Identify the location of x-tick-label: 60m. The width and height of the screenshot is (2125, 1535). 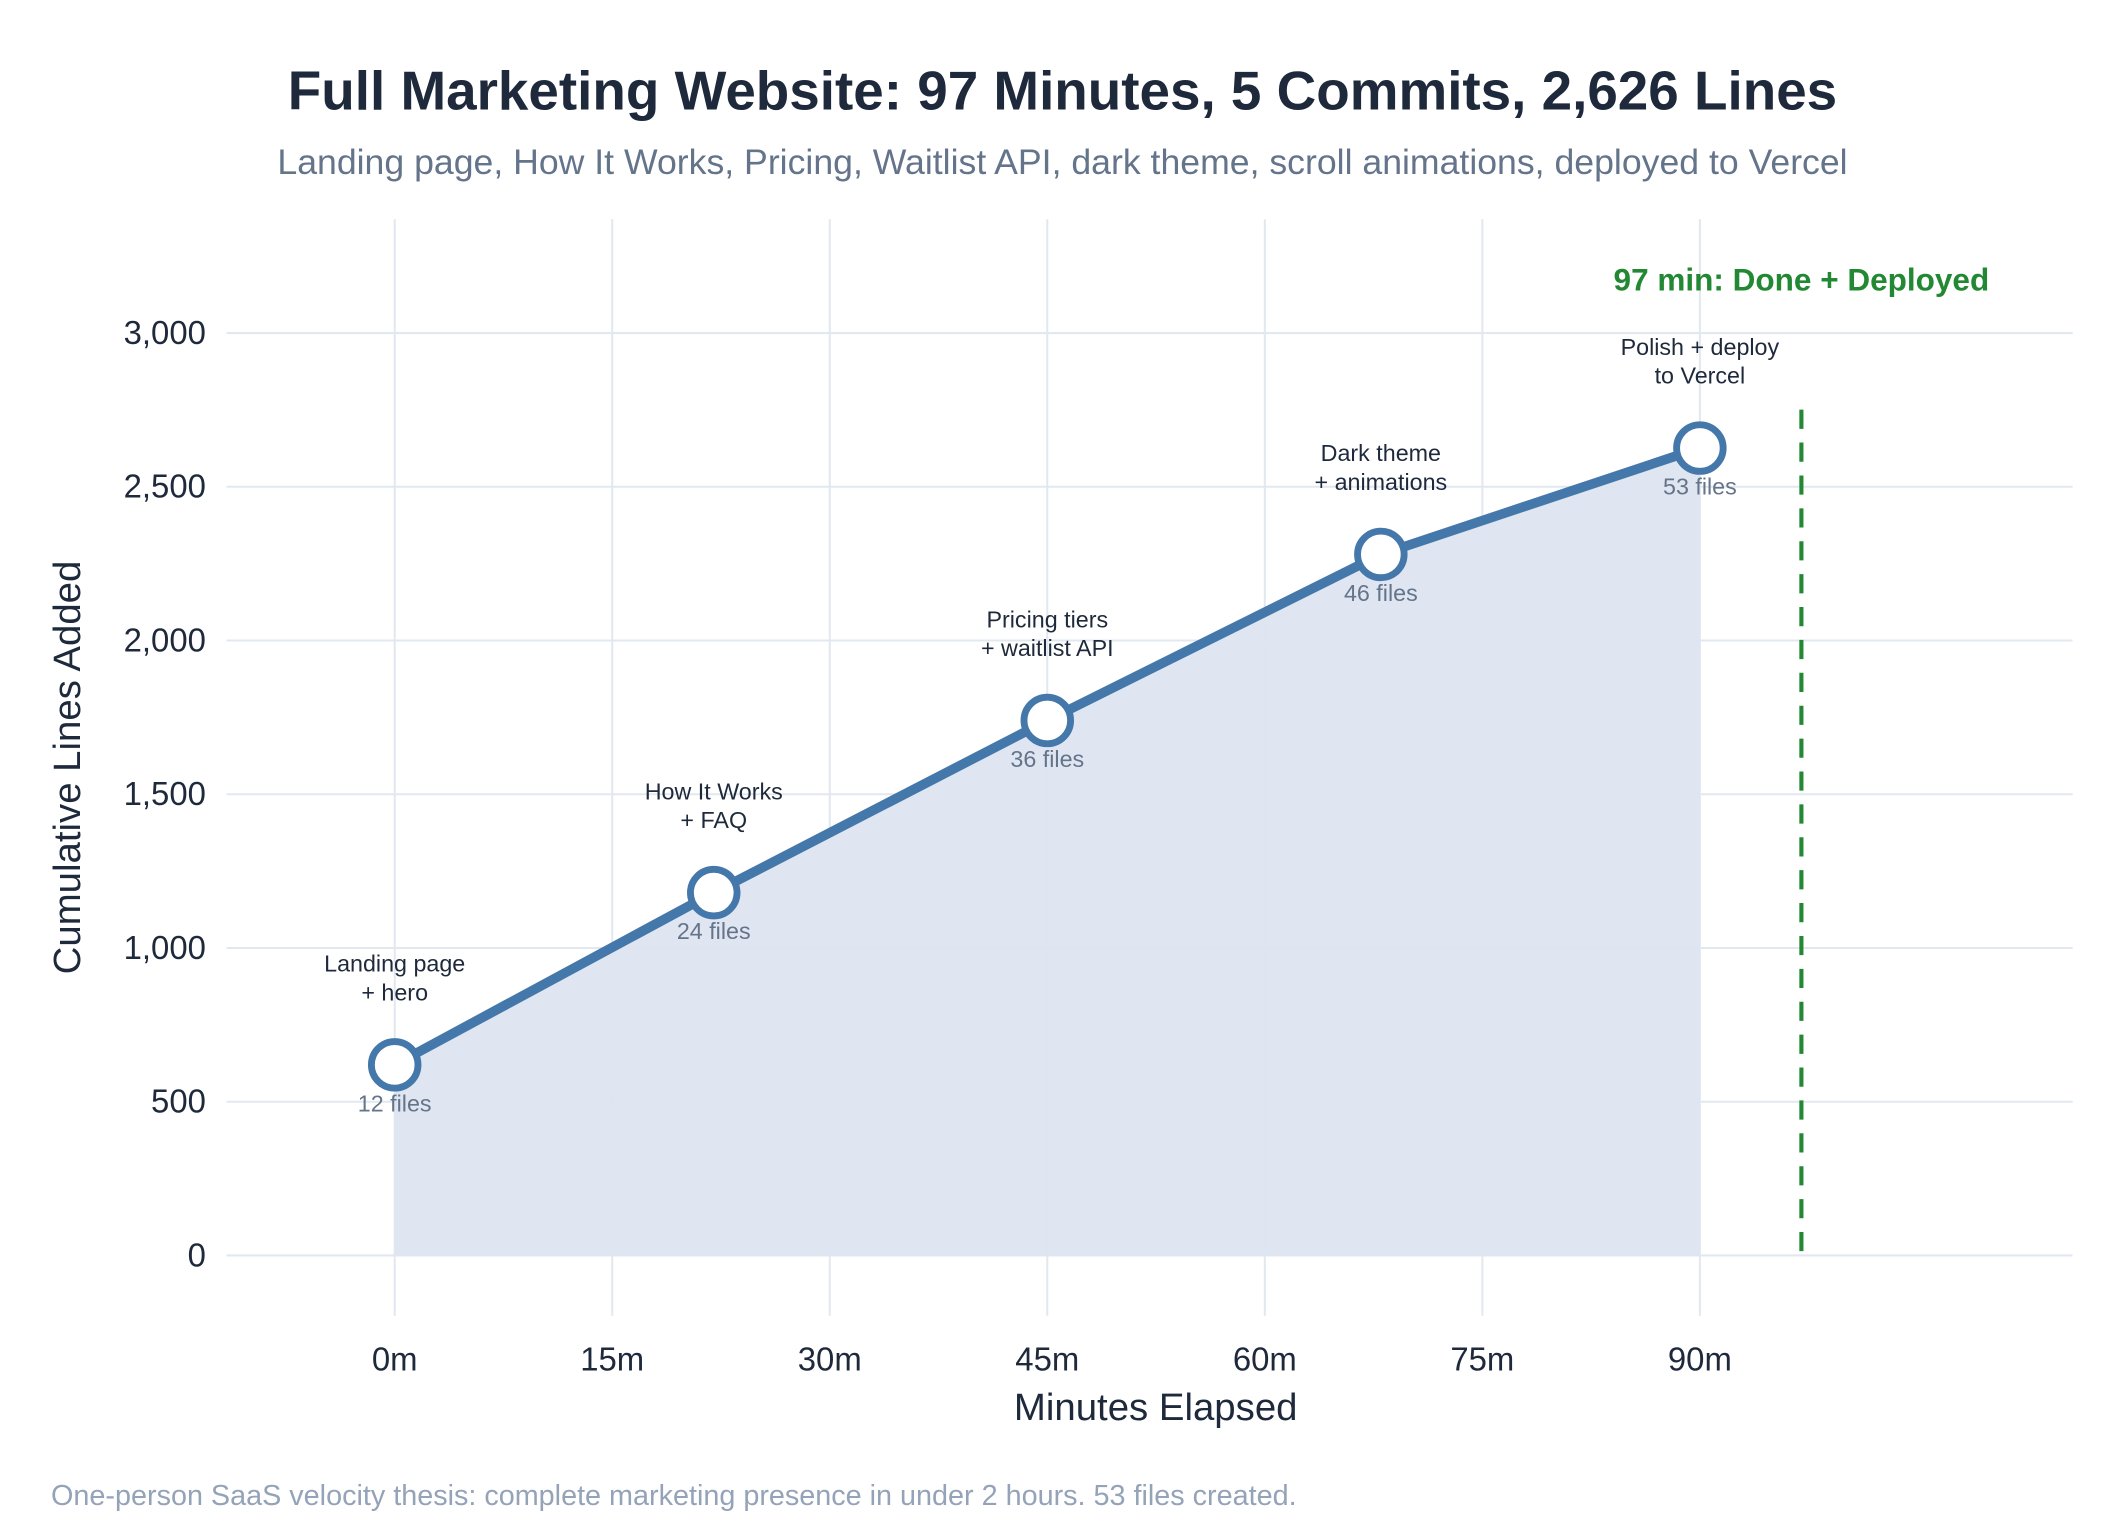
(1265, 1359).